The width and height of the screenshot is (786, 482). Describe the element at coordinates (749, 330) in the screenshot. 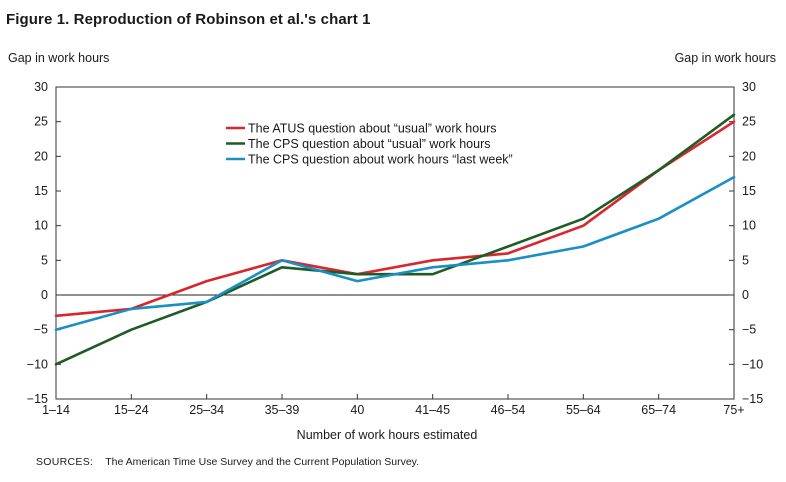

I see `y-tick-label-right: −5` at that location.